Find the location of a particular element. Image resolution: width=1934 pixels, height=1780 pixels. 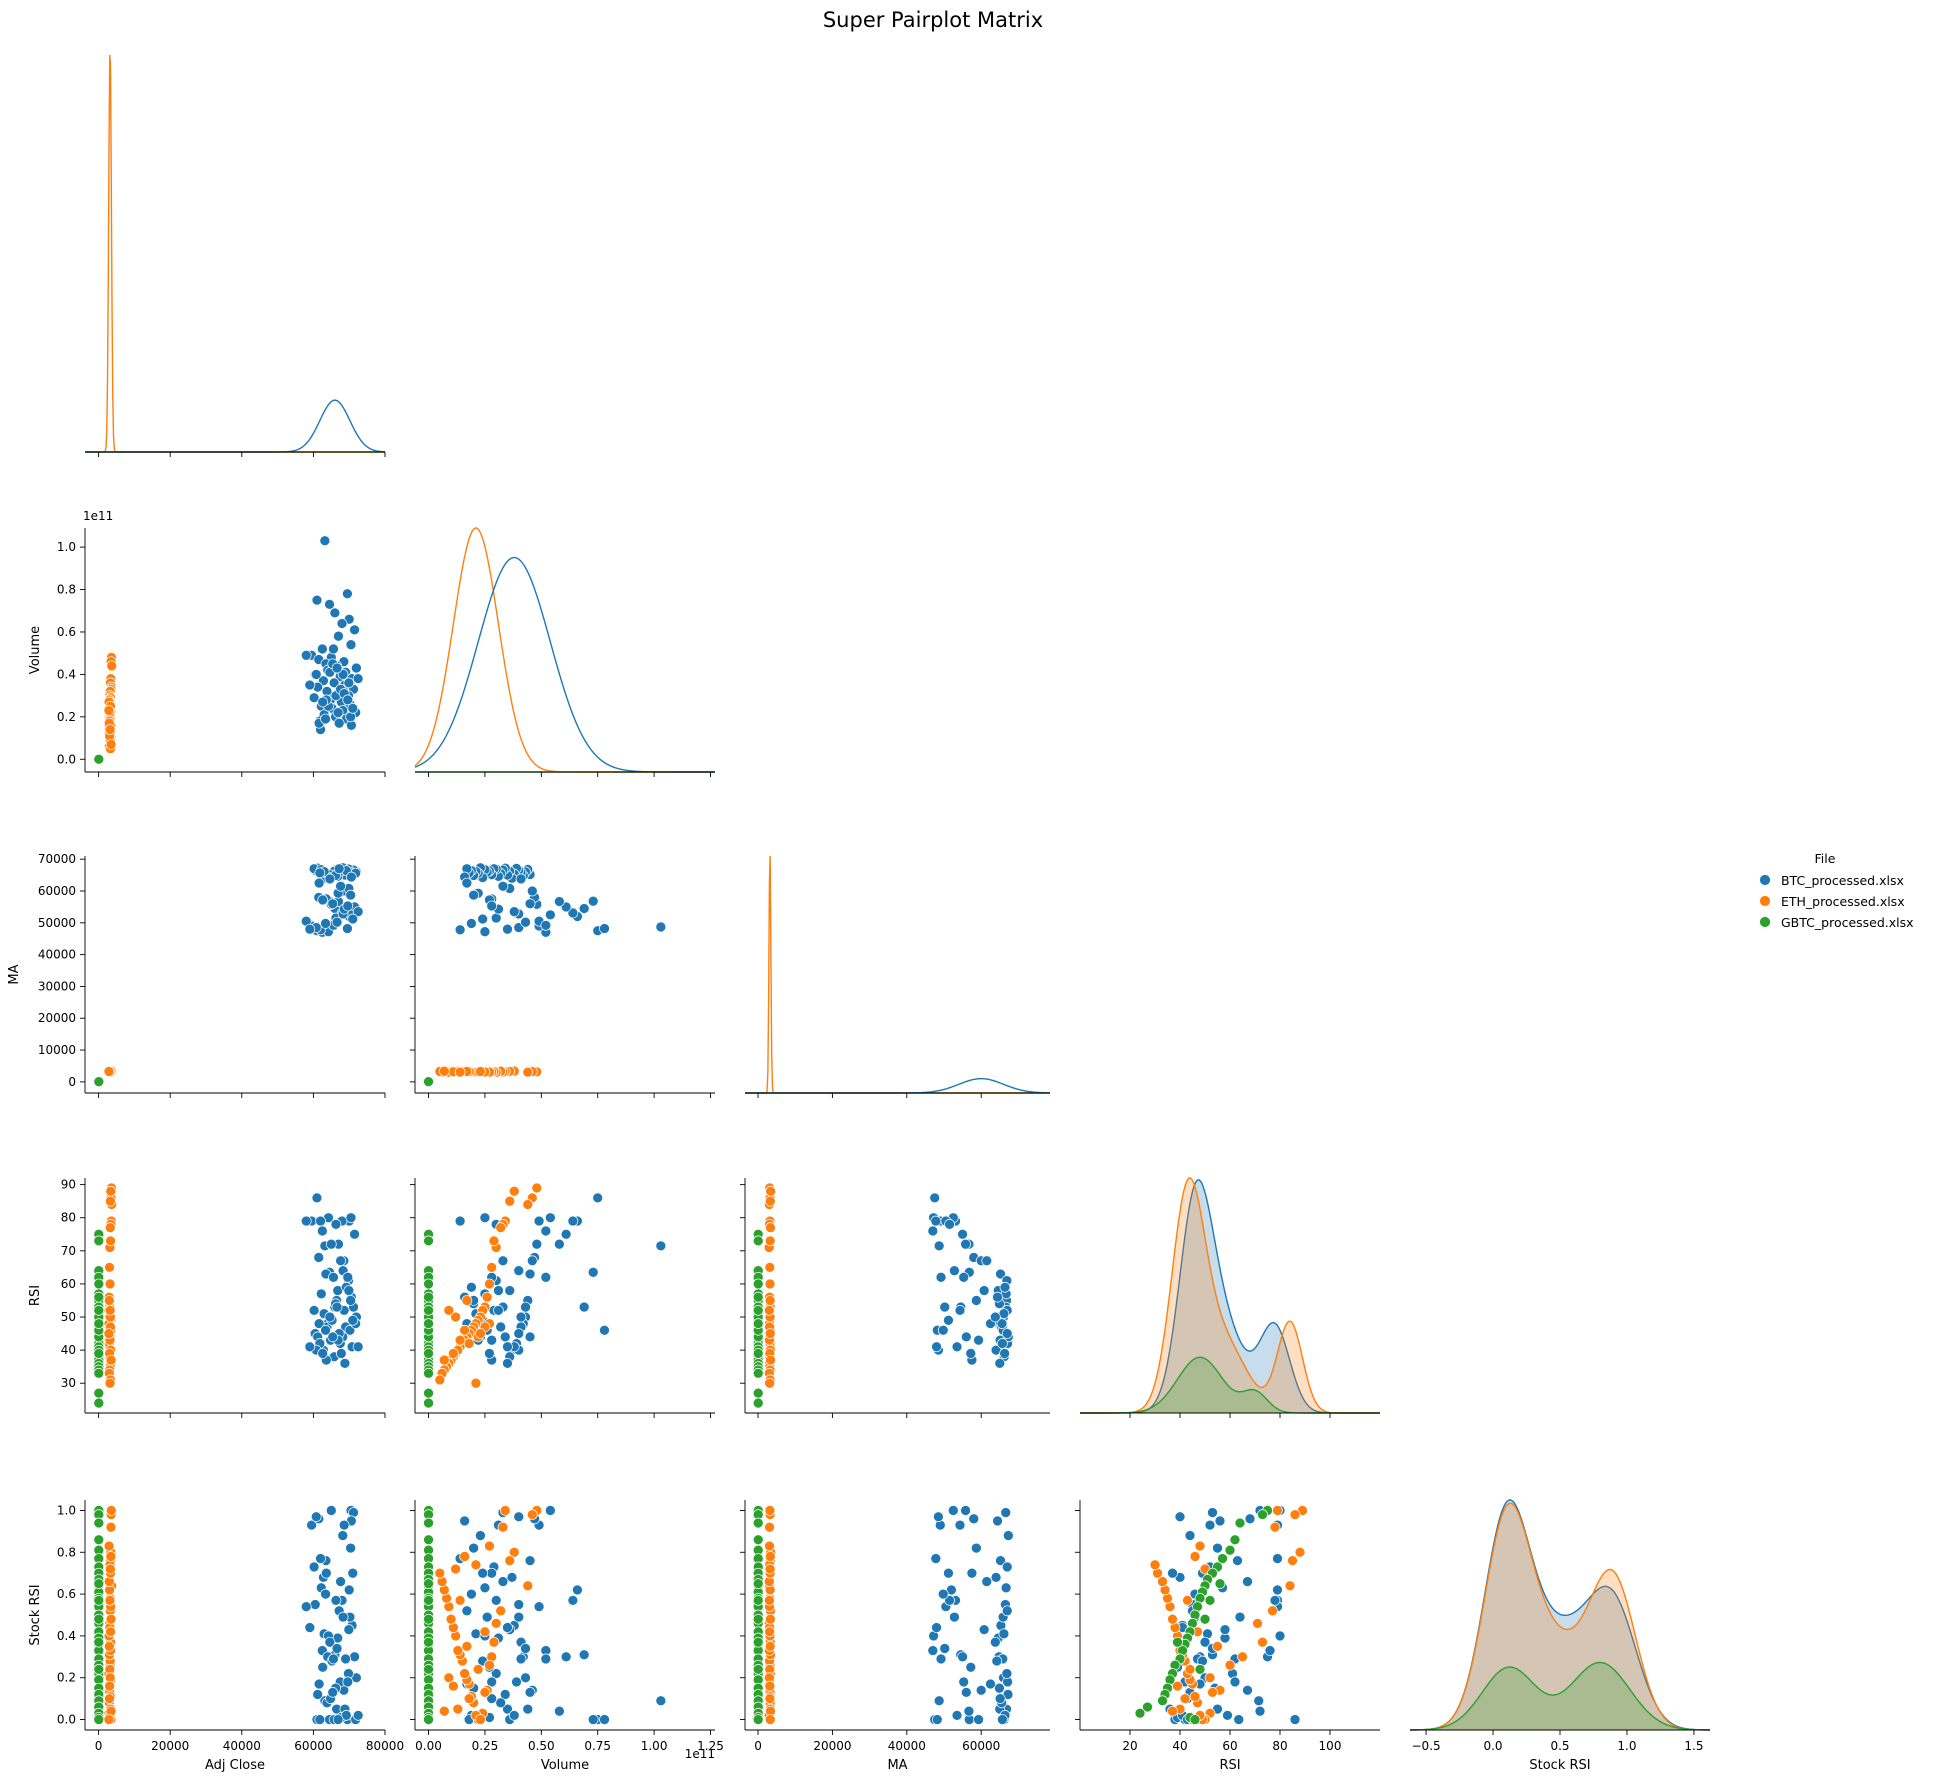

x-axis-offset-label: 1e11 is located at coordinates (700, 1754).